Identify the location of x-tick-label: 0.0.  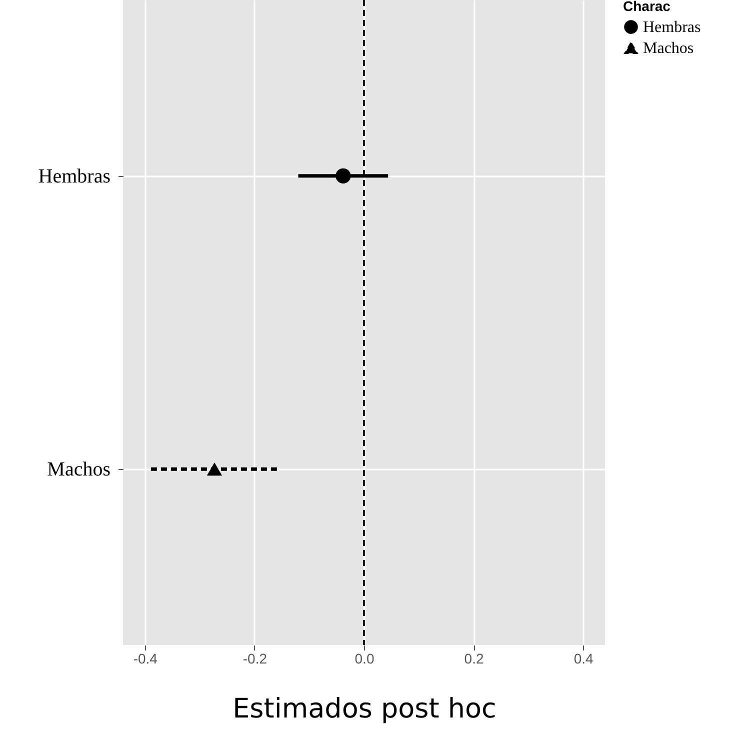
(364, 658).